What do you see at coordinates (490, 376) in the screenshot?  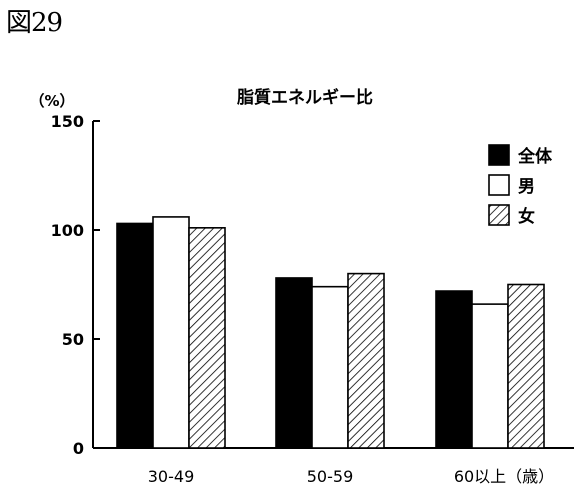 I see `bar-男-60以上（歳）` at bounding box center [490, 376].